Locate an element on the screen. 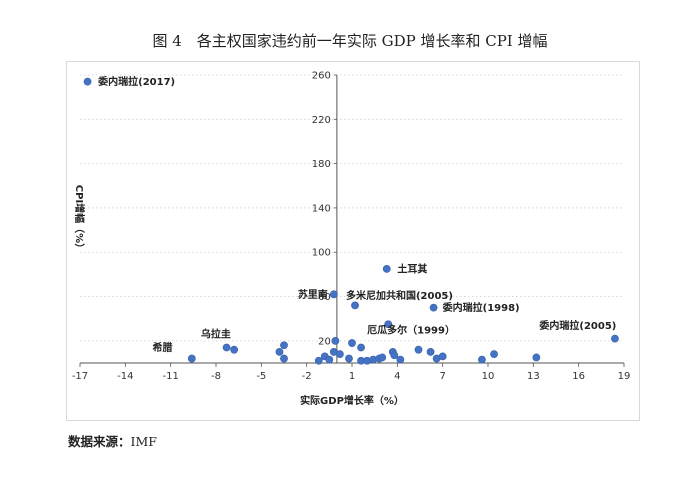 The width and height of the screenshot is (700, 481). y-tick-label: 260 is located at coordinates (321, 76).